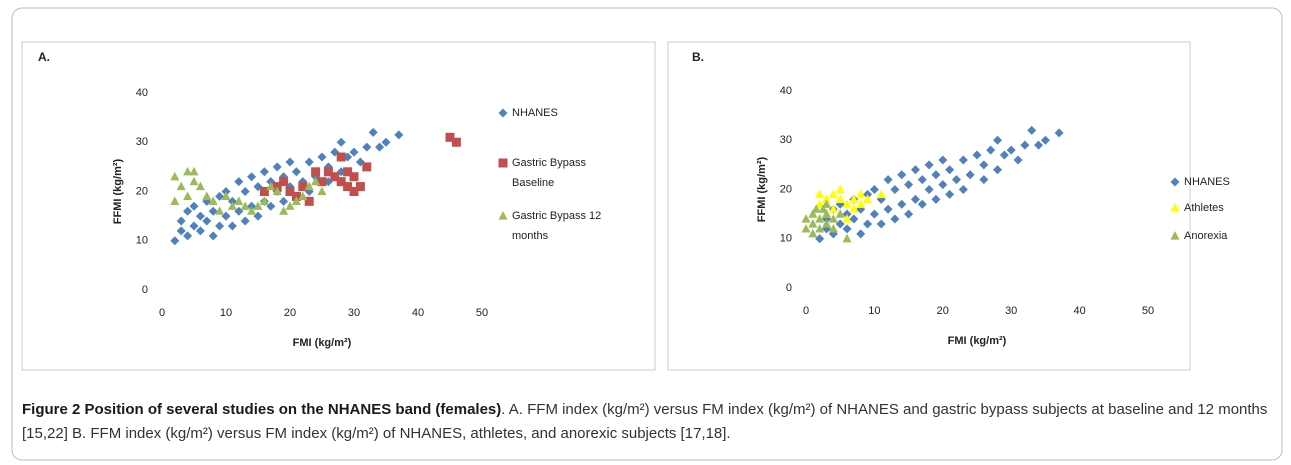  Describe the element at coordinates (762, 189) in the screenshot. I see `y-axis-title: FFMI (kg/m²)` at that location.